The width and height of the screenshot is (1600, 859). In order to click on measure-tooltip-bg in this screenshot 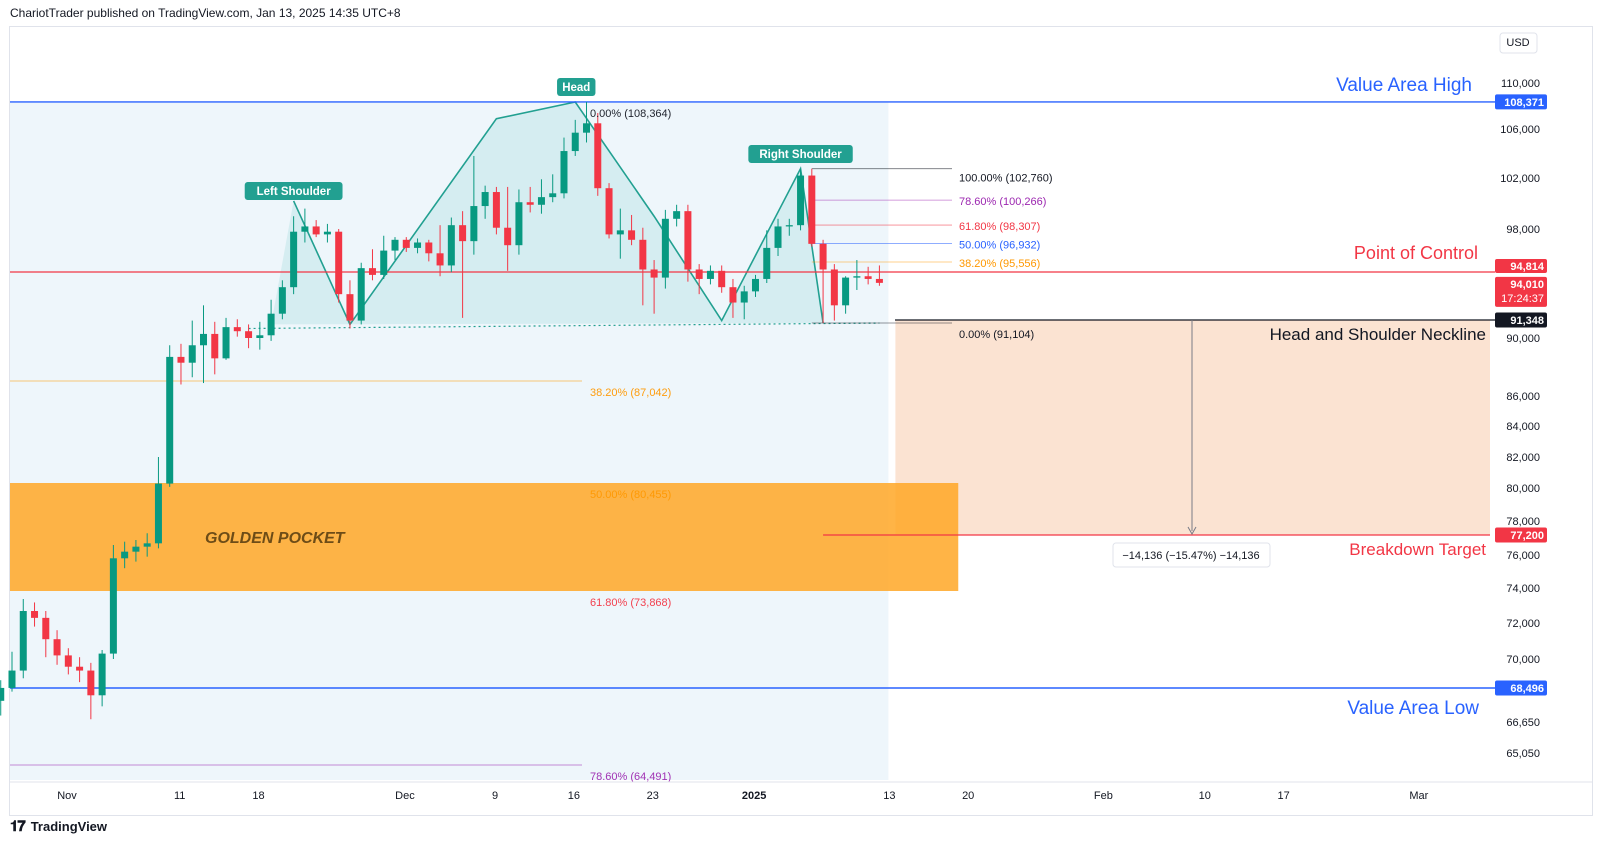, I will do `click(1191, 555)`.